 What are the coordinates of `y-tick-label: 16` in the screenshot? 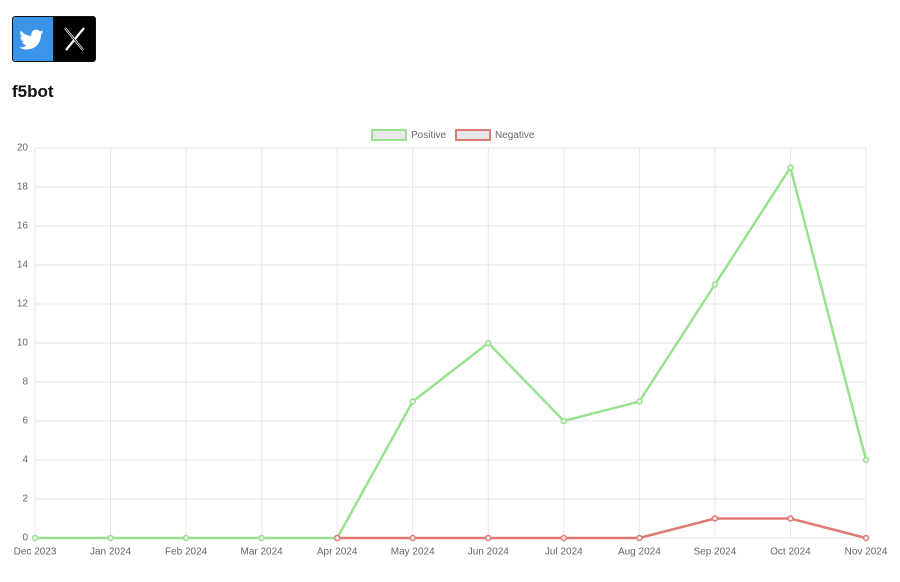 It's located at (23, 226).